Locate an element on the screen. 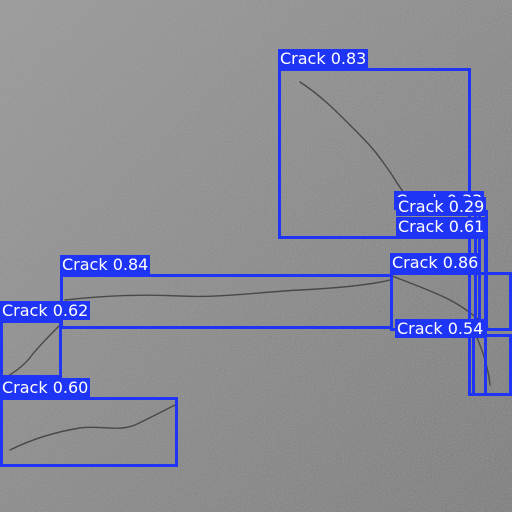  detection-label: Crack 0.61 is located at coordinates (441, 226).